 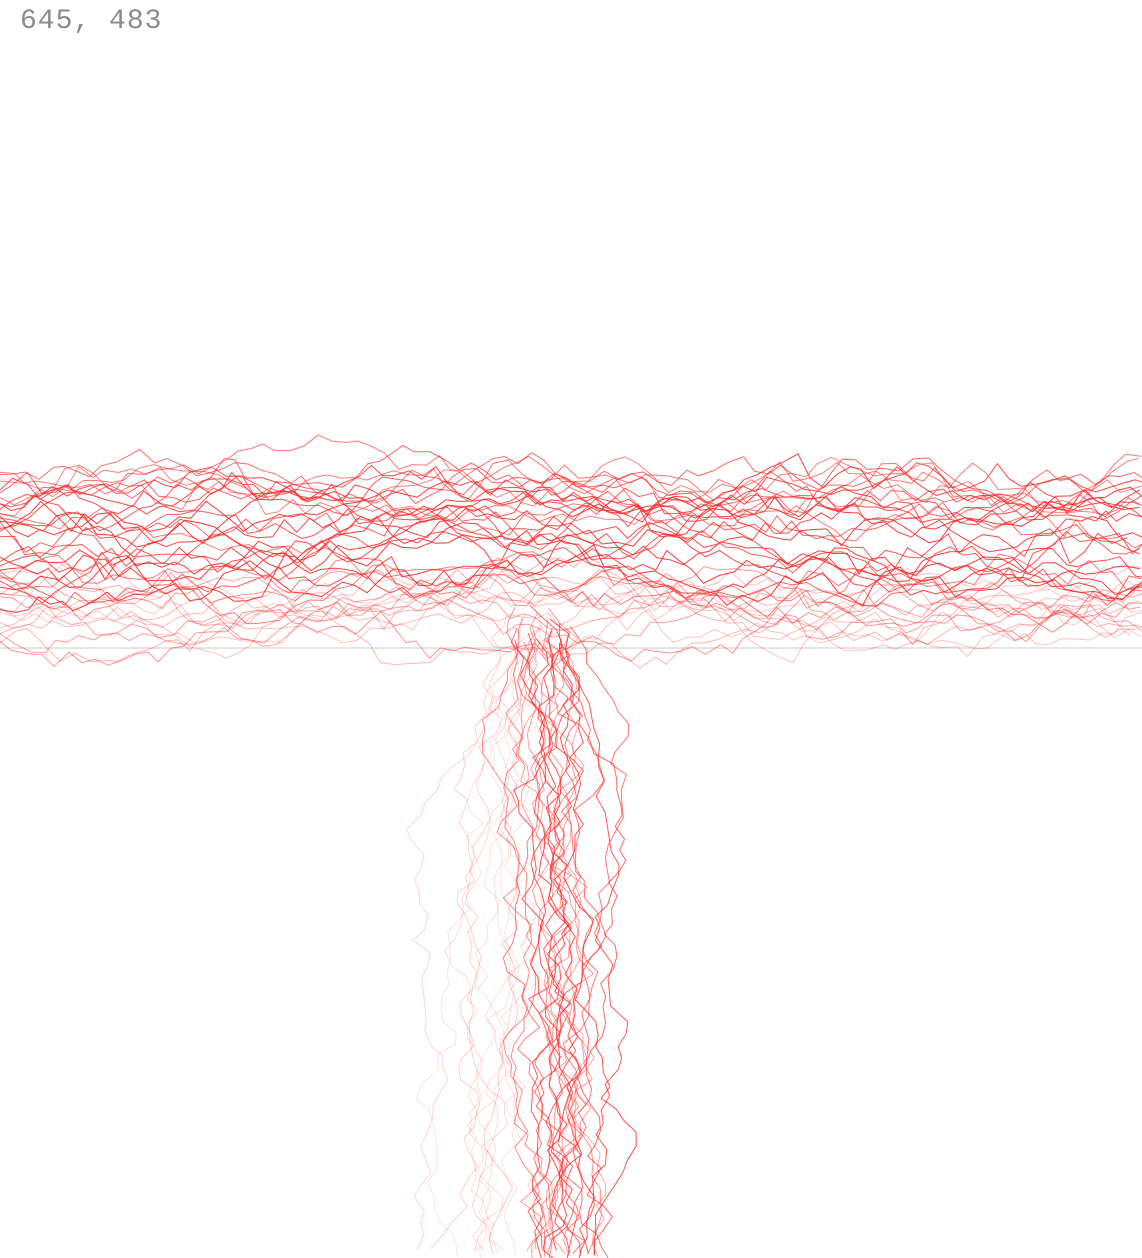 What do you see at coordinates (91, 21) in the screenshot?
I see `cursor-coordinate-readout: 645, 483` at bounding box center [91, 21].